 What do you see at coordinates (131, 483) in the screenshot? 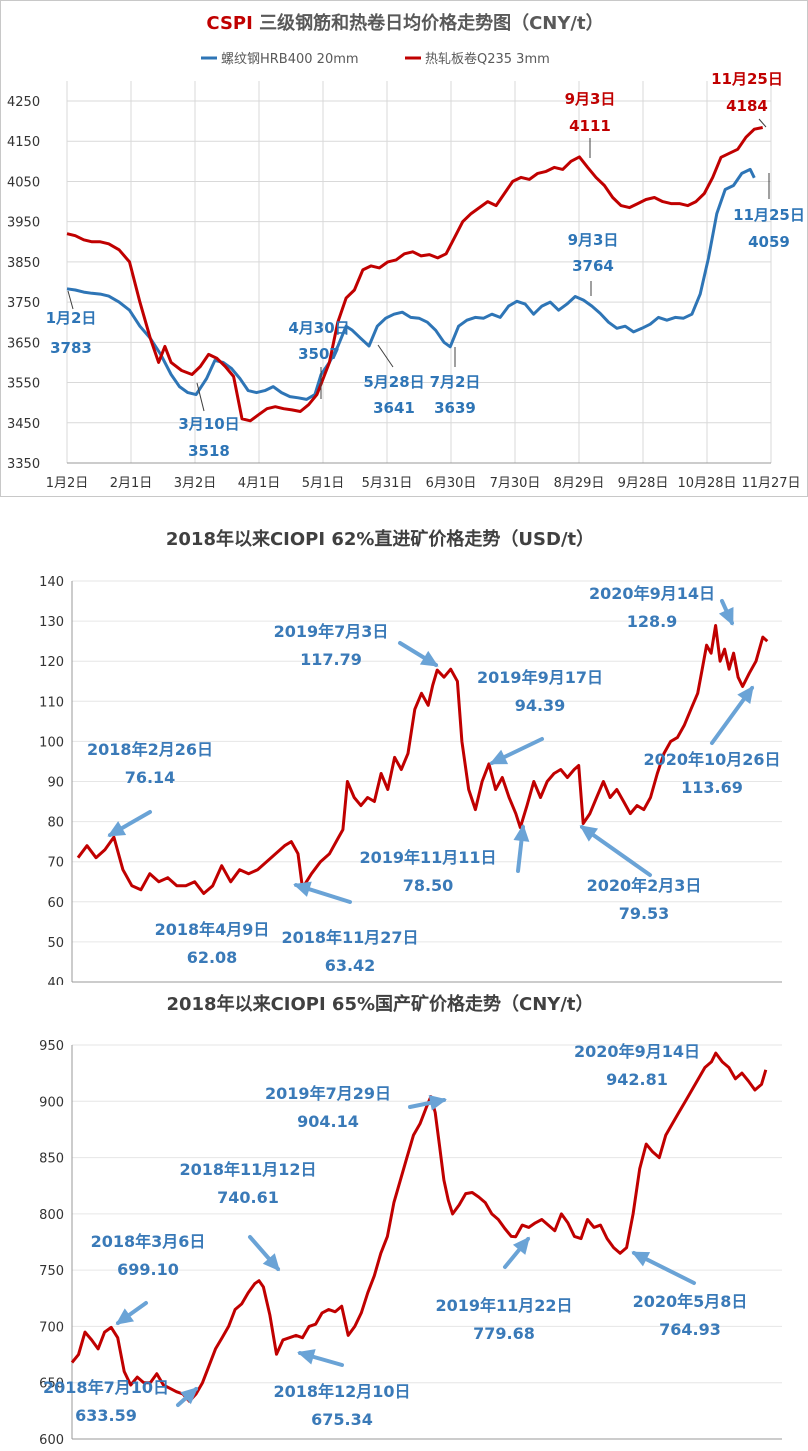
I see `x-tick-label: 2月1日` at bounding box center [131, 483].